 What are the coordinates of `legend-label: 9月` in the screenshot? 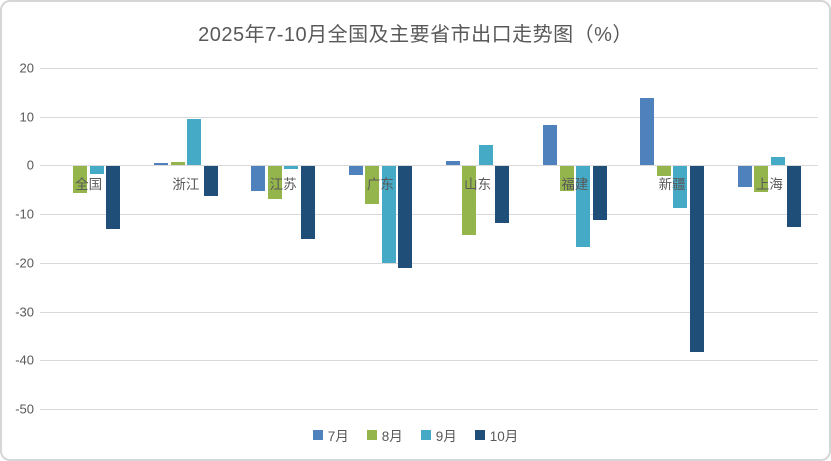 It's located at (446, 436).